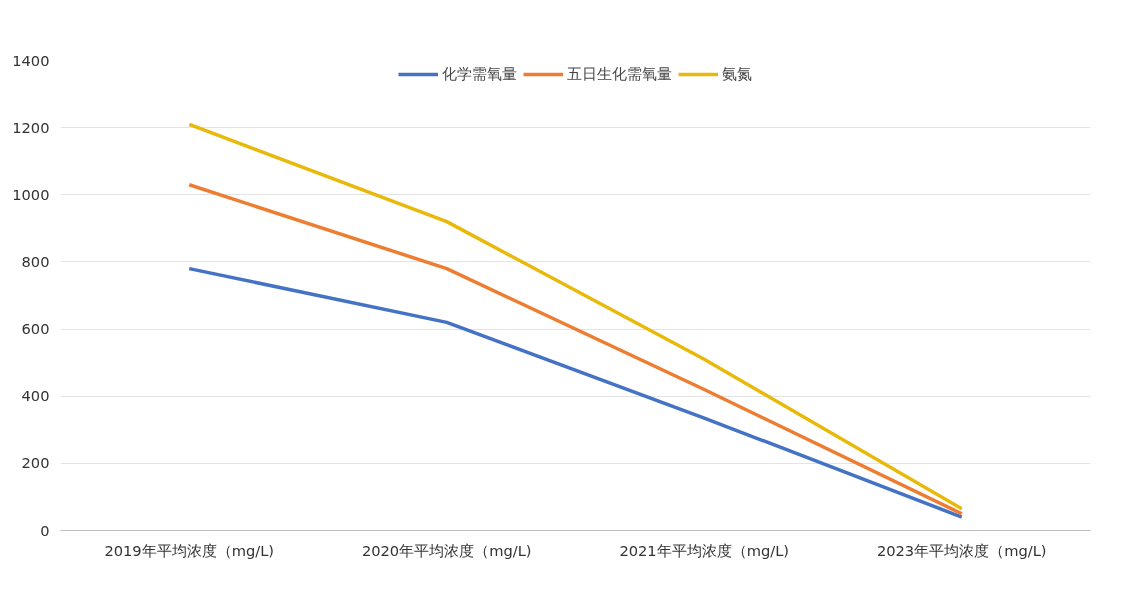 The image size is (1124, 594). What do you see at coordinates (704, 550) in the screenshot?
I see `x-tick-label: 2021年平均浓度（mg/L)` at bounding box center [704, 550].